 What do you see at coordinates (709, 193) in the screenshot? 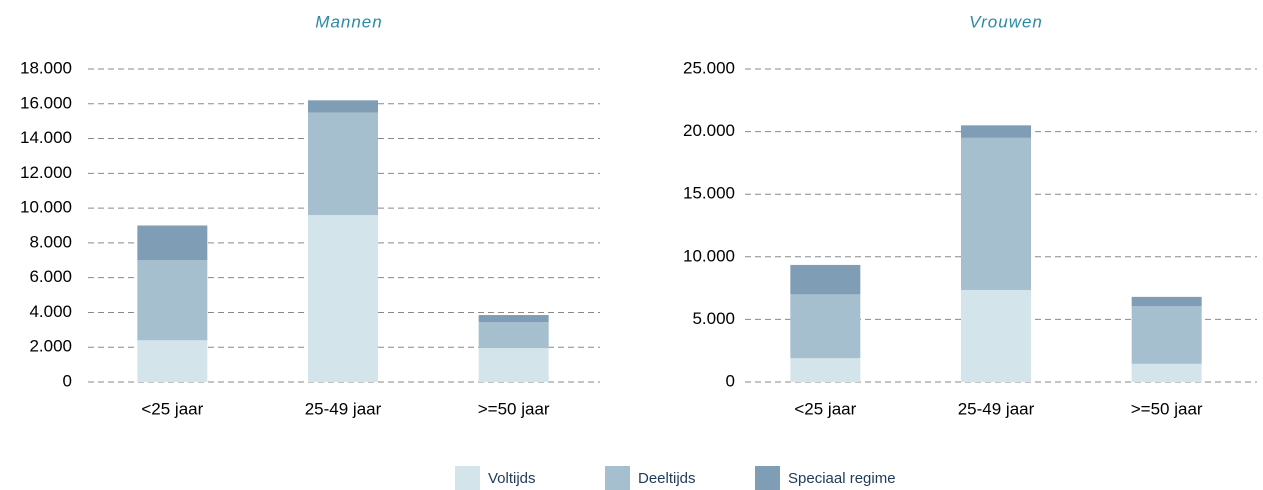
I see `y-tick-label: 15.000` at bounding box center [709, 193].